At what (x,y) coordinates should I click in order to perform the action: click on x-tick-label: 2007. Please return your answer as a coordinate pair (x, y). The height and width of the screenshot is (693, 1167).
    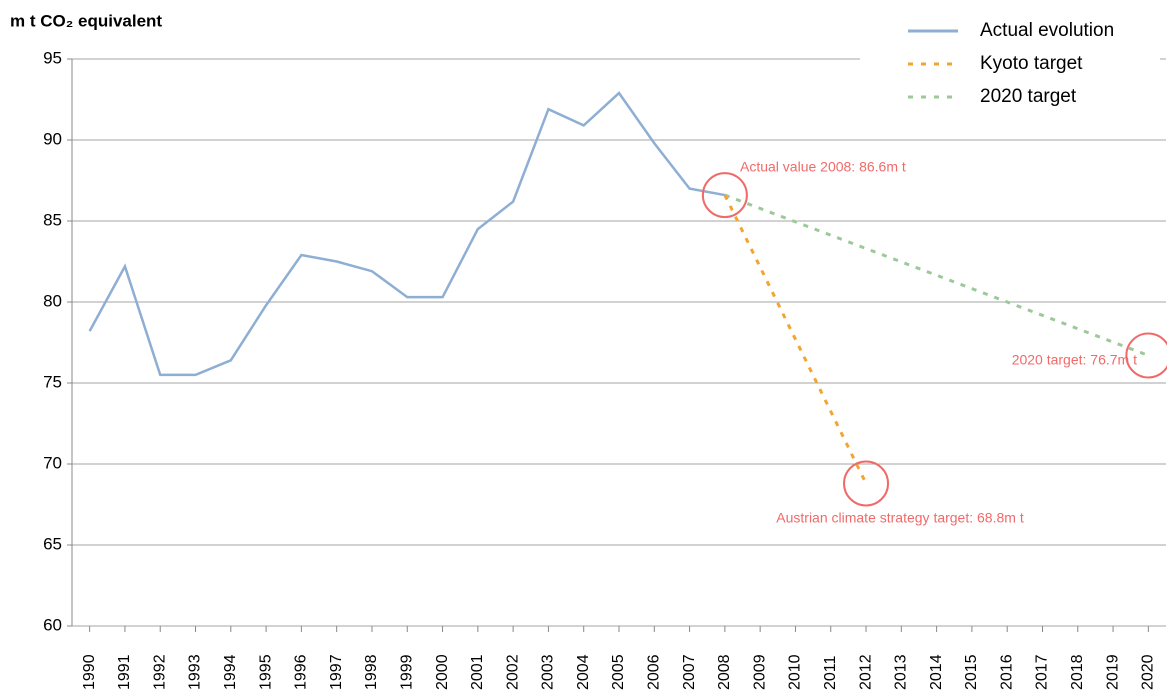
    Looking at the image, I should click on (689, 672).